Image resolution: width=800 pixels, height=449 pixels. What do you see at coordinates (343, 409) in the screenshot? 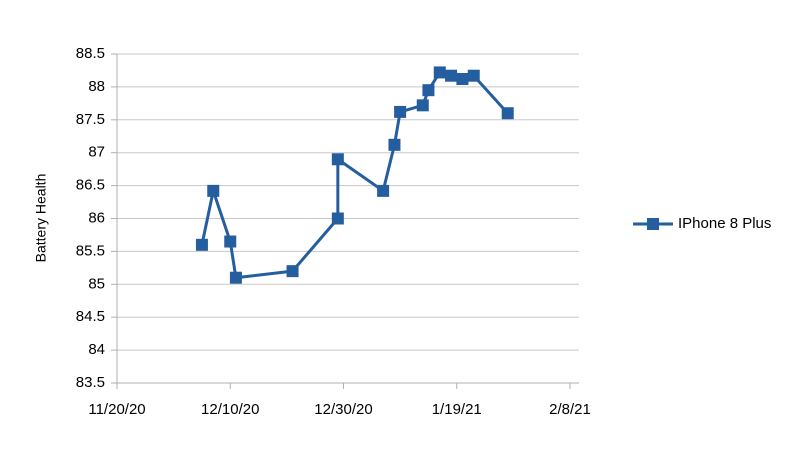
I see `x-tick-label: 12/30/20` at bounding box center [343, 409].